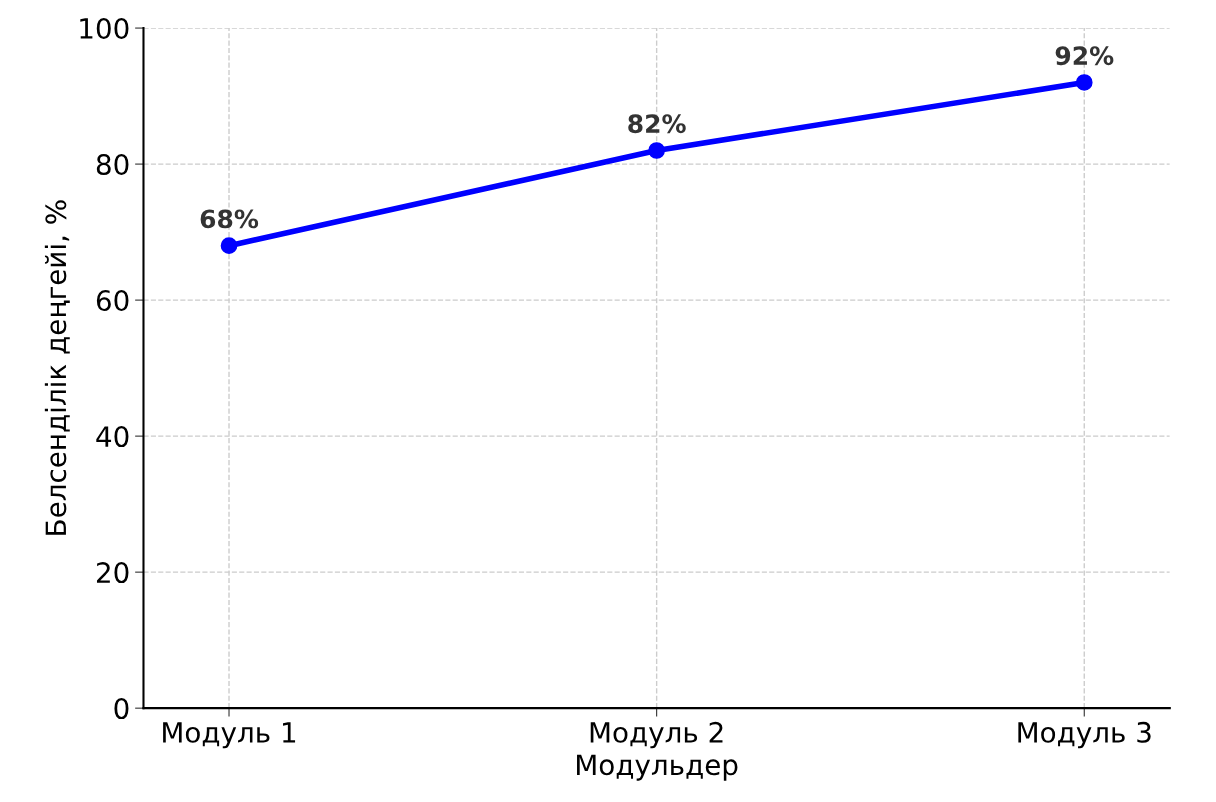  I want to click on y-tick-label: 60, so click(112, 301).